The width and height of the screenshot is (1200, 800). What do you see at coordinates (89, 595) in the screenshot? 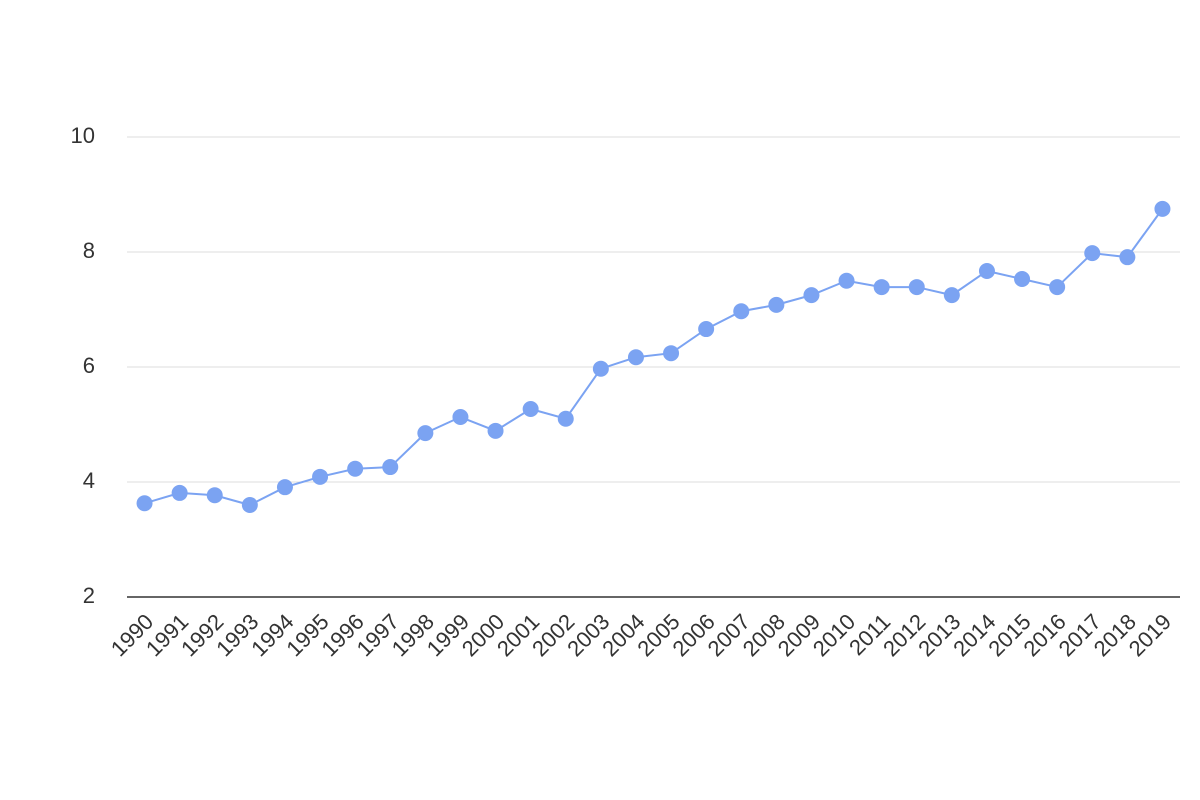
I see `y-tick-label: 2` at bounding box center [89, 595].